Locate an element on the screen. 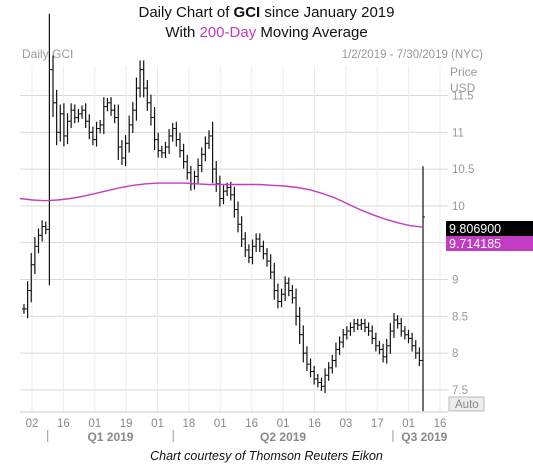  y-tick-label: 8 is located at coordinates (455, 354).